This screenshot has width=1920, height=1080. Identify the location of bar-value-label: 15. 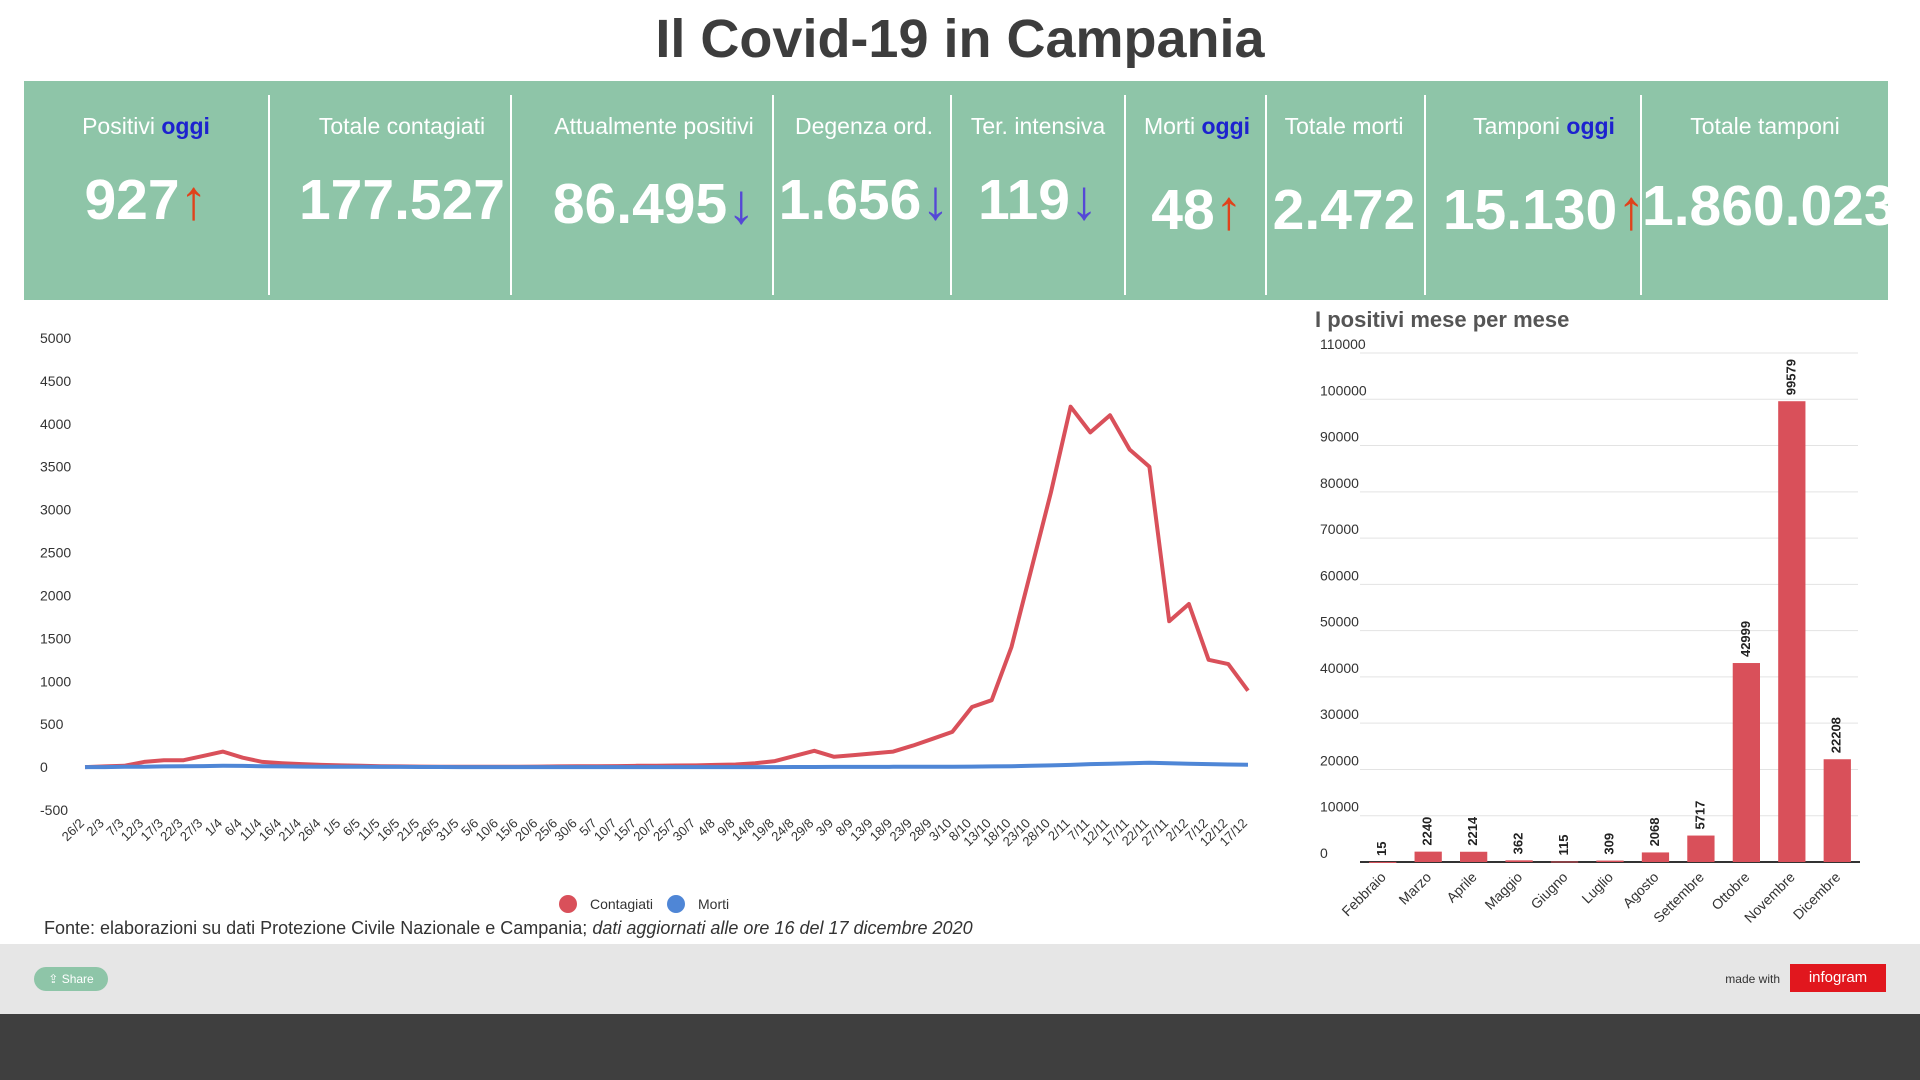
(1381, 848).